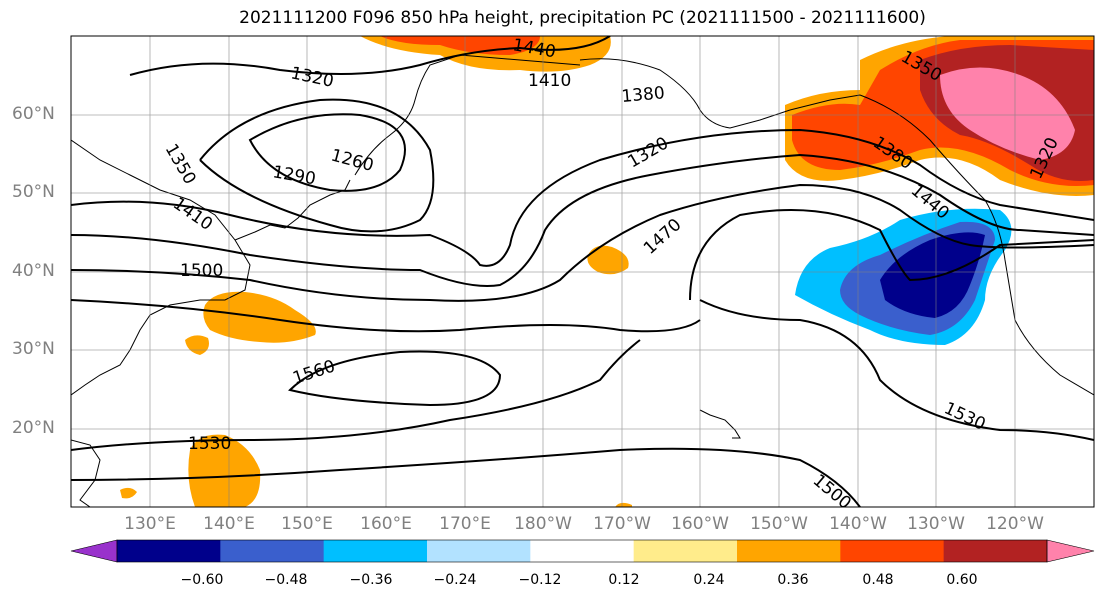  I want to click on colorbar-extend-min, so click(94, 551).